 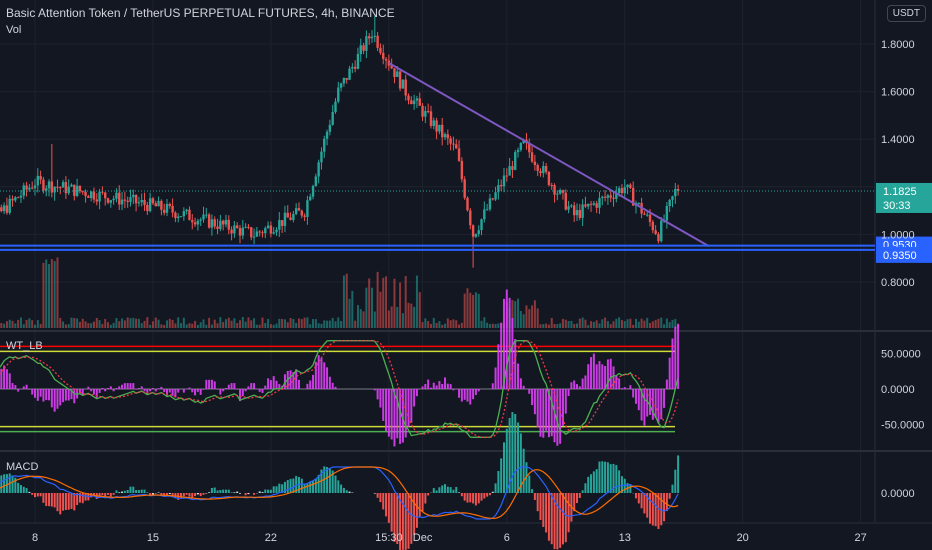 What do you see at coordinates (625, 538) in the screenshot?
I see `time-axis-tick: 13` at bounding box center [625, 538].